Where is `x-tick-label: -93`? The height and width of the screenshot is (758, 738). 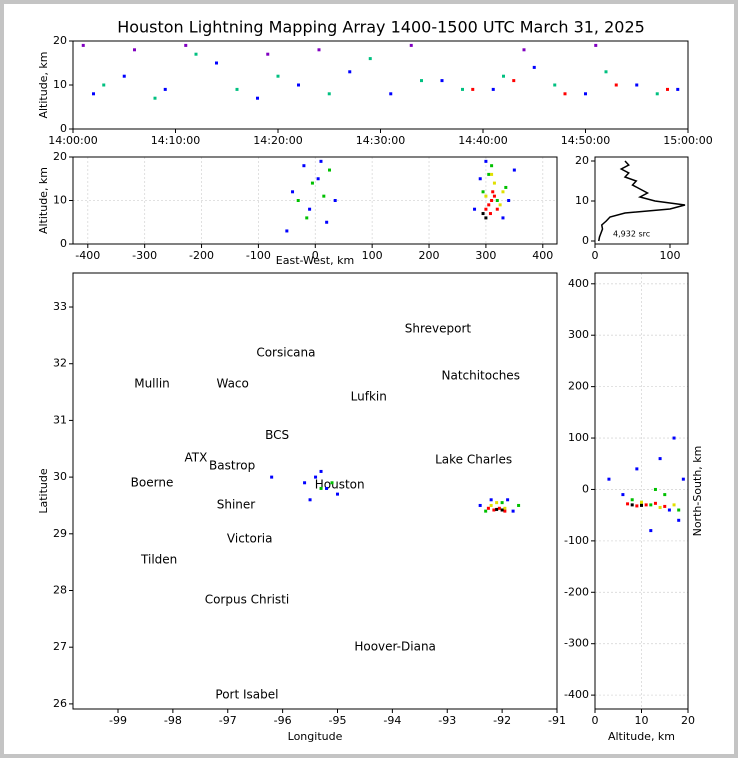
x-tick-label: -93 is located at coordinates (447, 720).